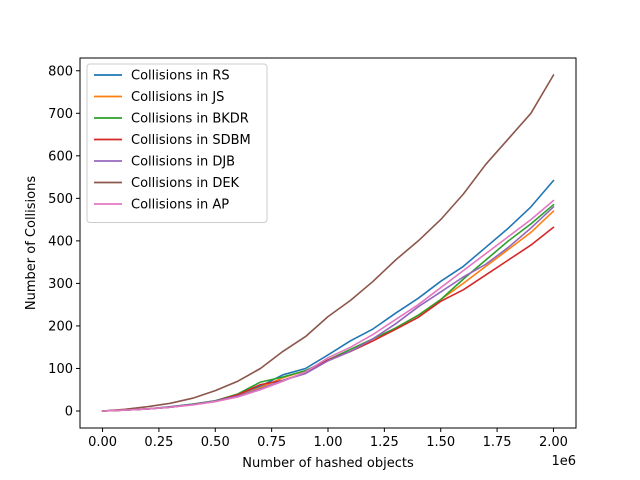 This screenshot has height=480, width=640. Describe the element at coordinates (328, 442) in the screenshot. I see `x-tick-label: 1.00` at that location.